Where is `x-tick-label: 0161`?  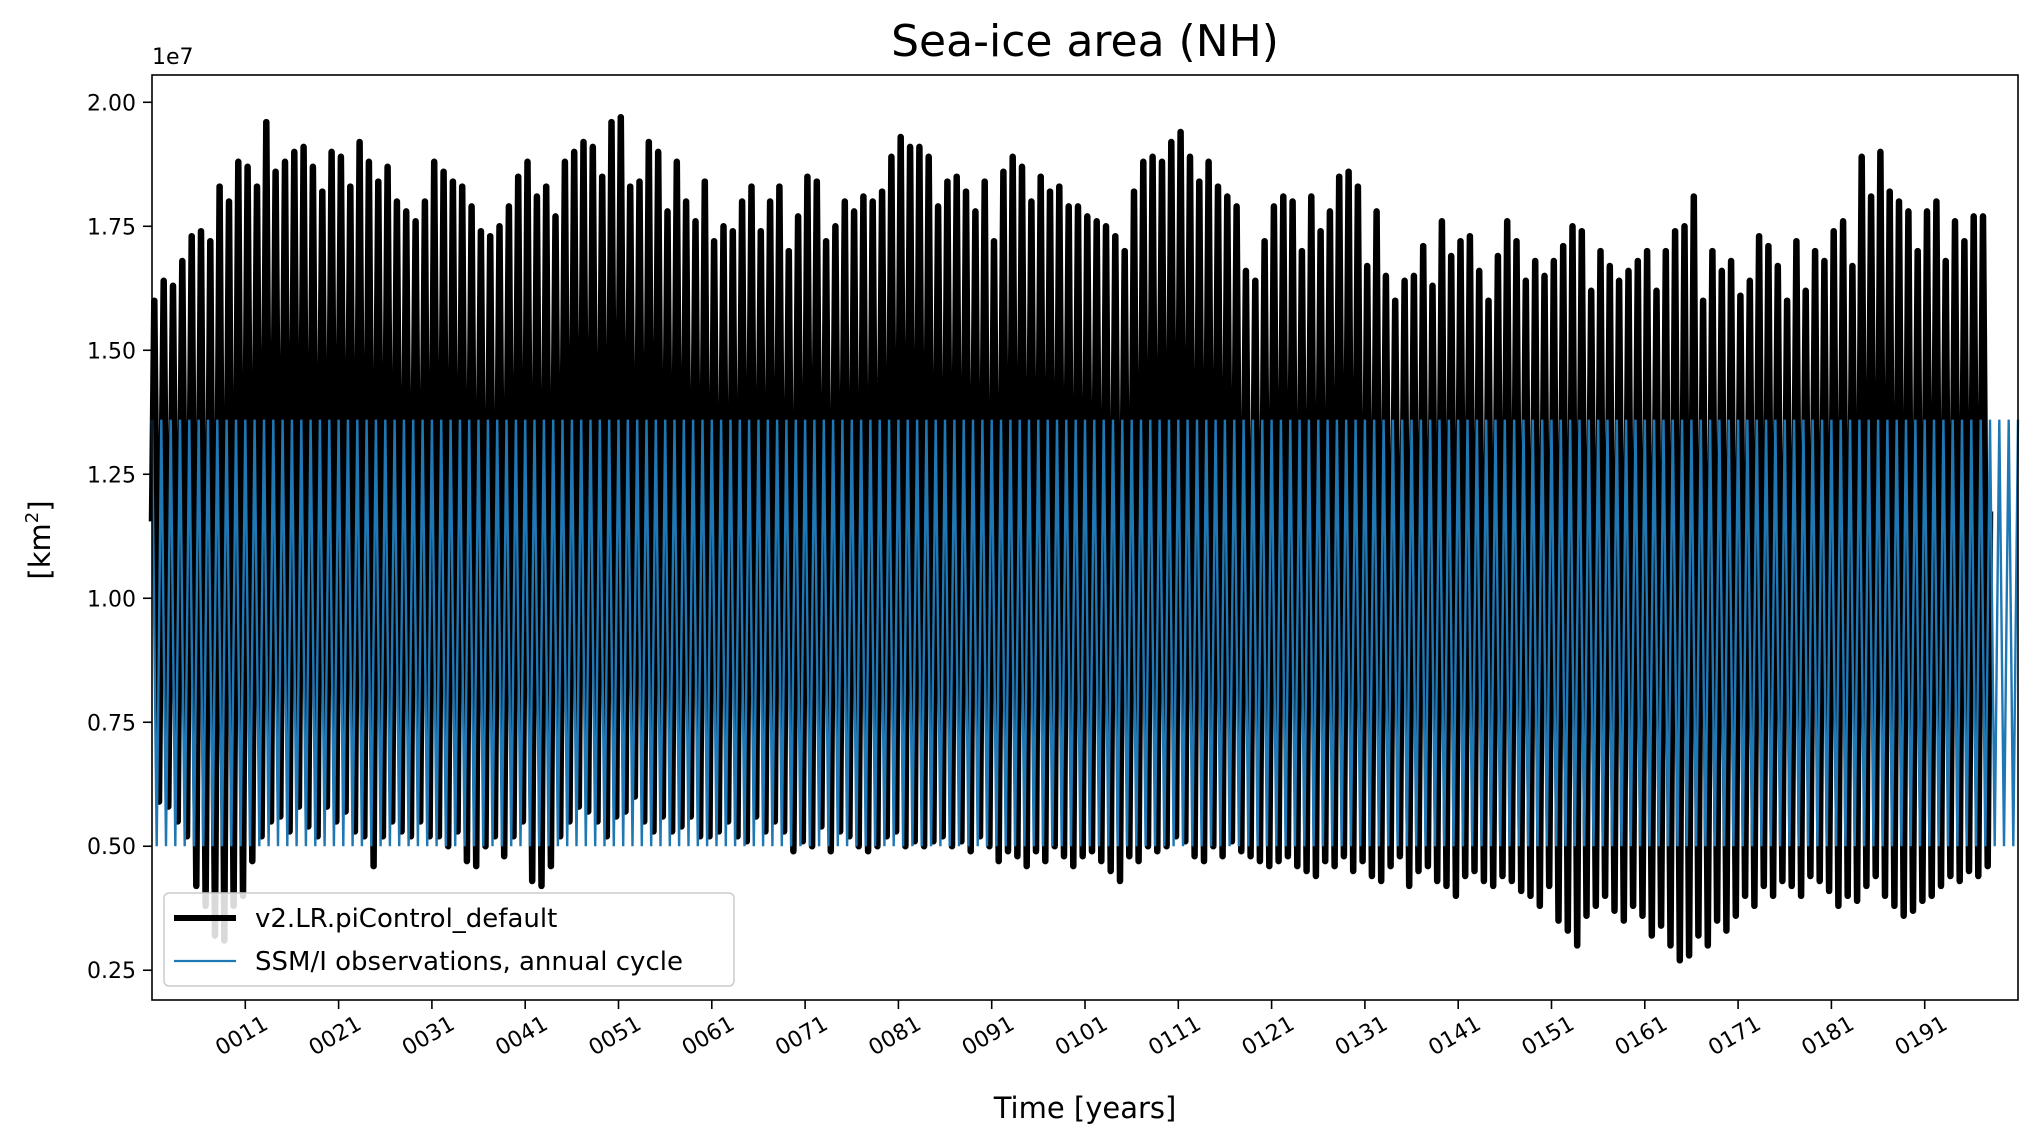 x-tick-label: 0161 is located at coordinates (1641, 1037).